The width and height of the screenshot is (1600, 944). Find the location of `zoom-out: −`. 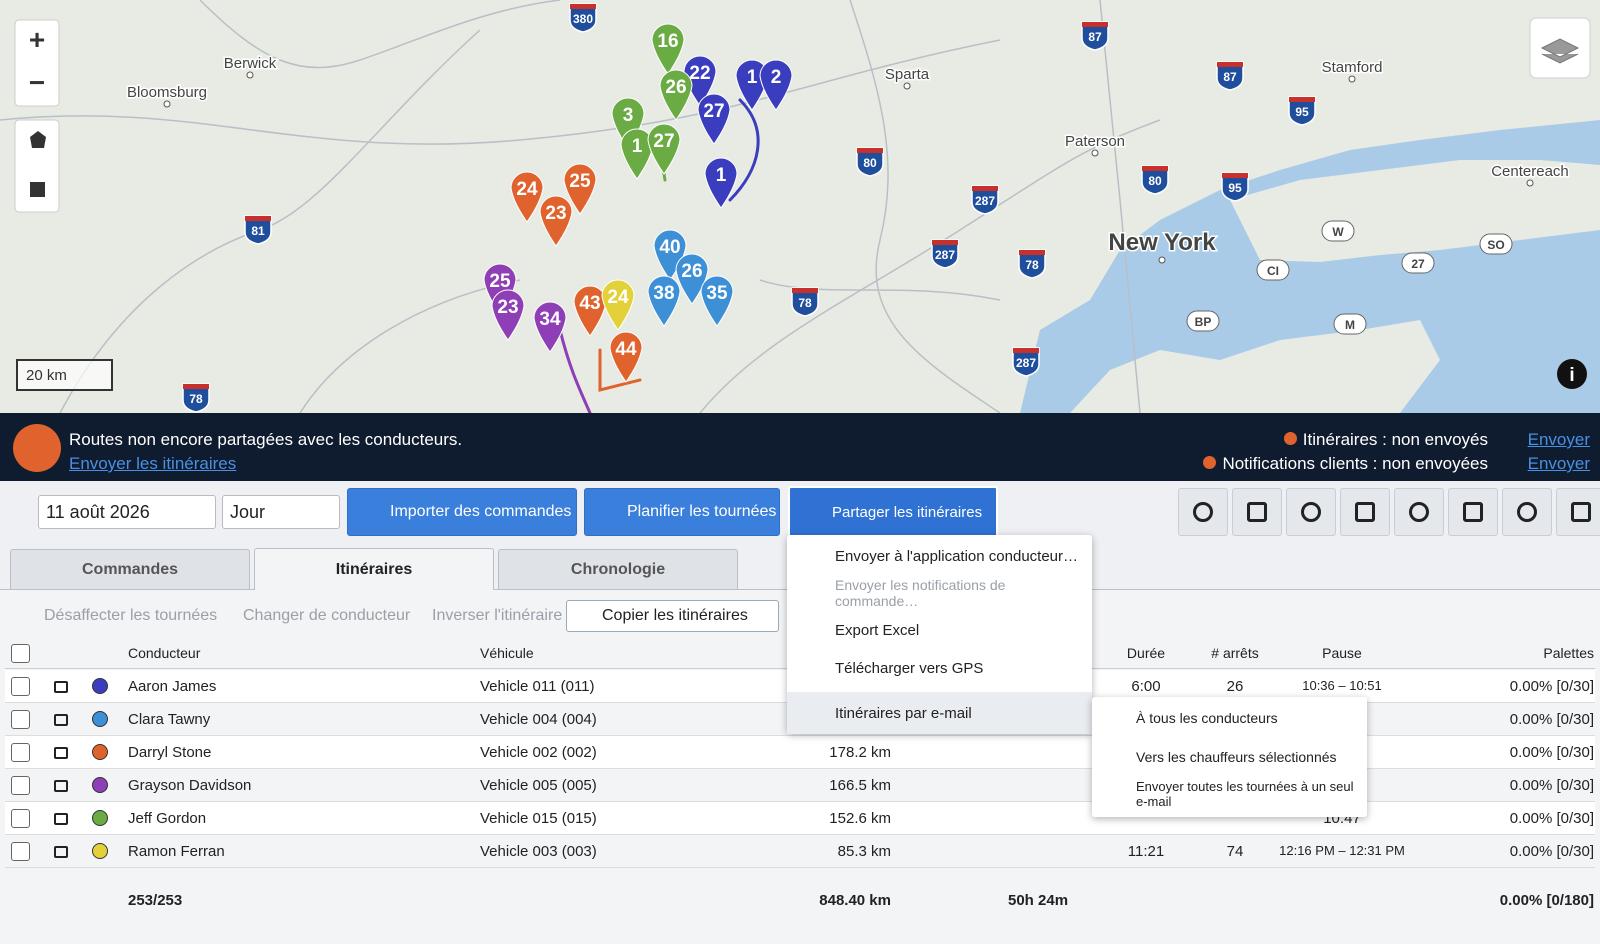

zoom-out: − is located at coordinates (37, 82).